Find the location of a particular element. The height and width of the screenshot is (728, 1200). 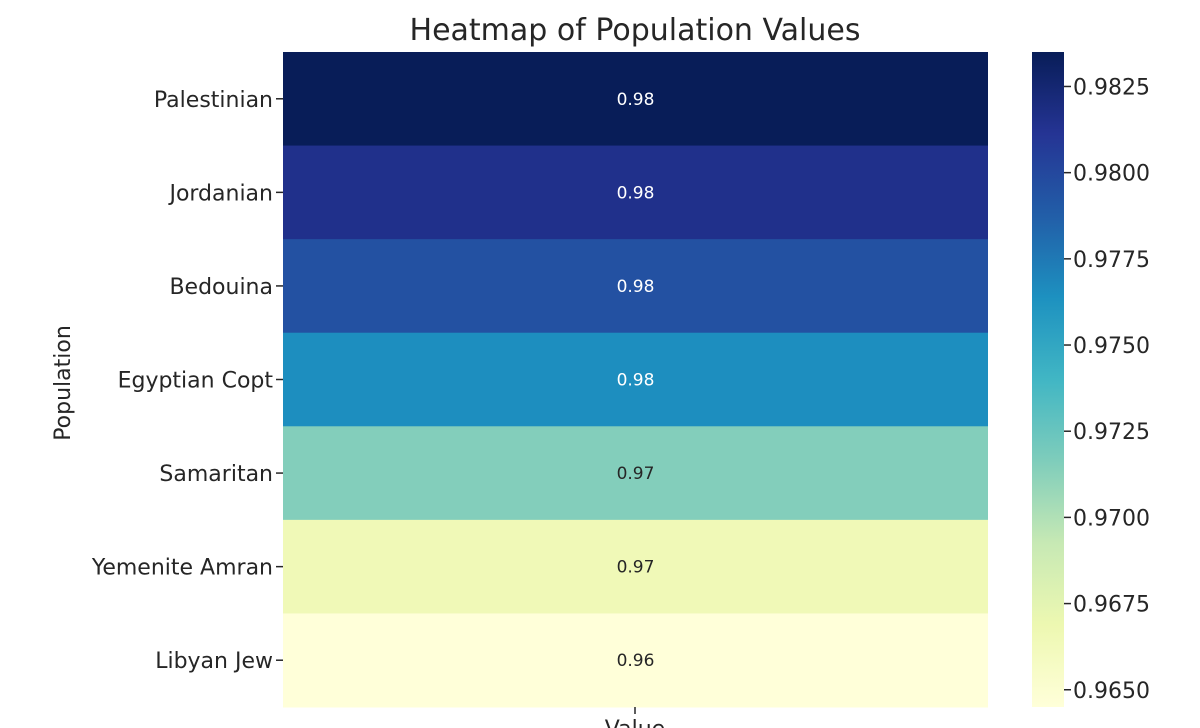

y-tick-label: Palestinian is located at coordinates (213, 100).